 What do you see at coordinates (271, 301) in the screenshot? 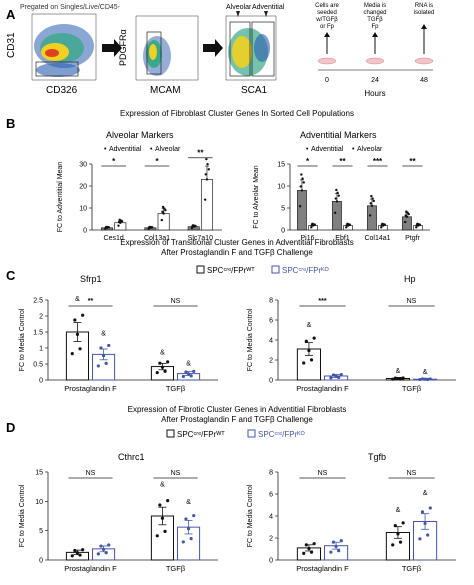
I see `c-right-ytick-label: 8` at bounding box center [271, 301].